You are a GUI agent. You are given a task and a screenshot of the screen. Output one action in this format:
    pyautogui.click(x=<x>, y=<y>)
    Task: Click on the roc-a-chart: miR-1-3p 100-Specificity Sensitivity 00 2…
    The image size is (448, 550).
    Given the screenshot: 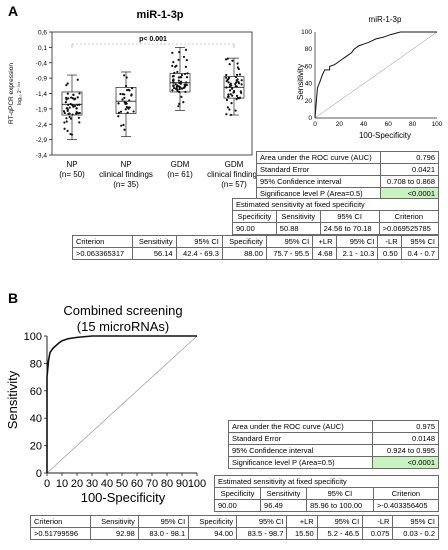 What is the action you would take?
    pyautogui.click(x=369, y=77)
    